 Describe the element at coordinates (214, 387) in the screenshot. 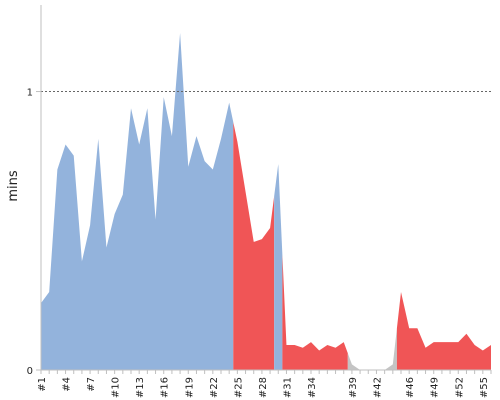

I see `x-tick-label: #22` at that location.